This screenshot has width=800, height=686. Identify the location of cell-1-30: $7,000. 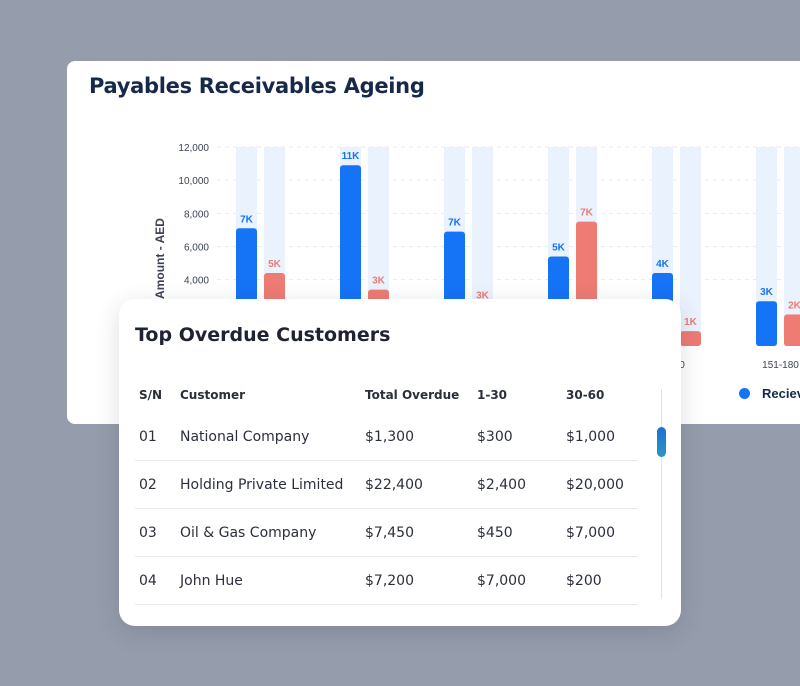
(517, 580).